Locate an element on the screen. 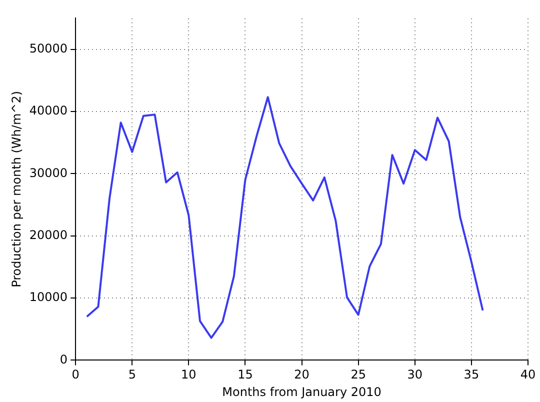  x-tick-label: 40 is located at coordinates (528, 375).